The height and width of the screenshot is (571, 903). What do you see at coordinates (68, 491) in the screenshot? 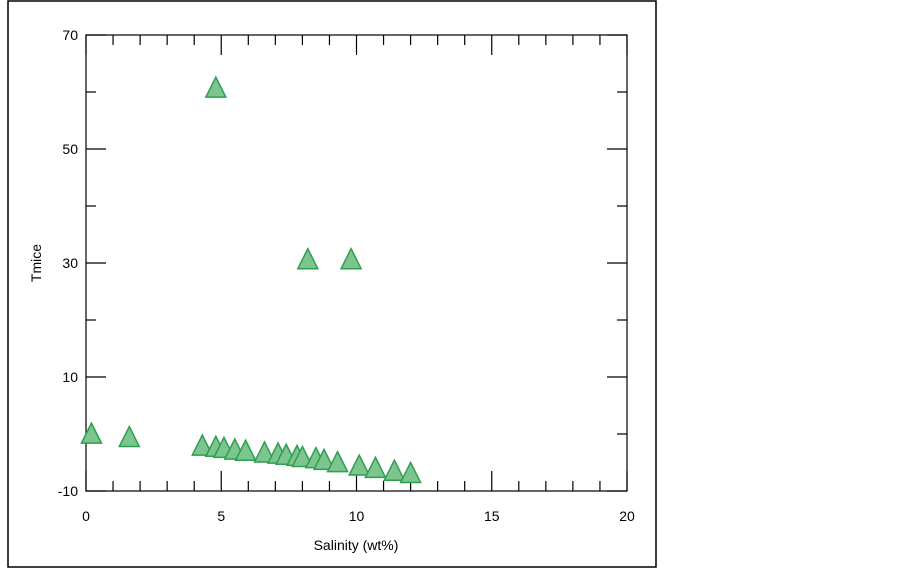
I see `y-tick-label: -10` at bounding box center [68, 491].